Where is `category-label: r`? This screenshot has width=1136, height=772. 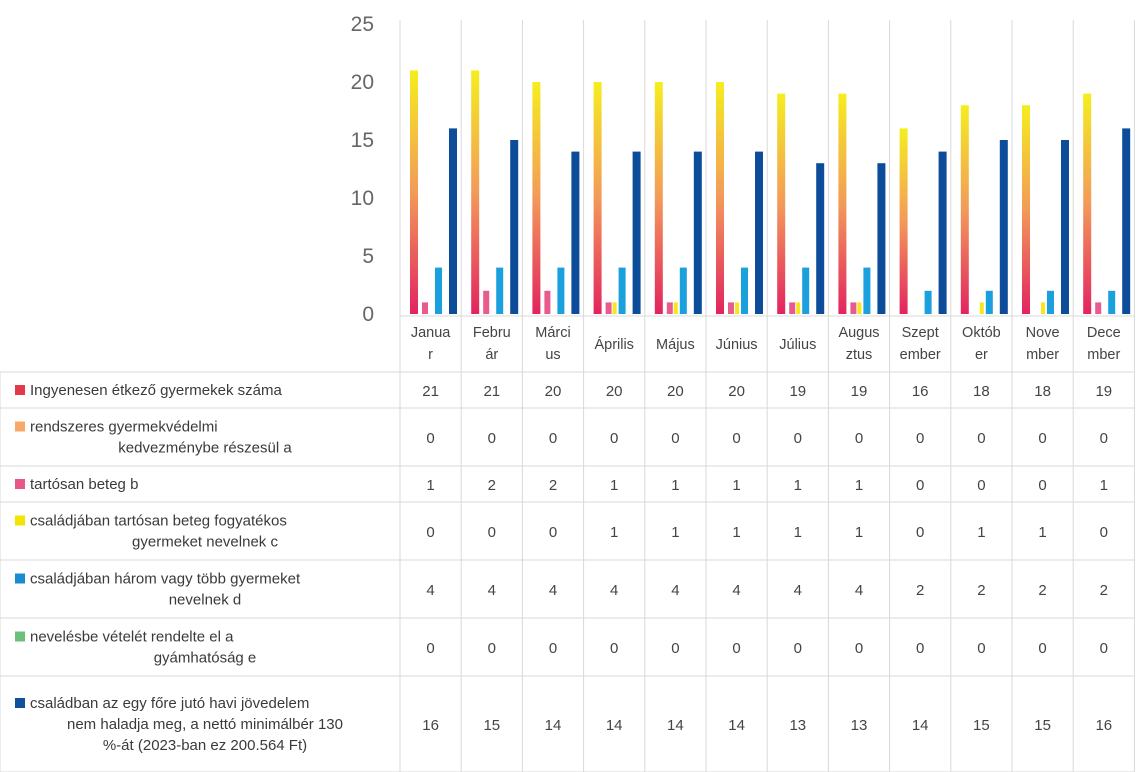 category-label: r is located at coordinates (430, 355).